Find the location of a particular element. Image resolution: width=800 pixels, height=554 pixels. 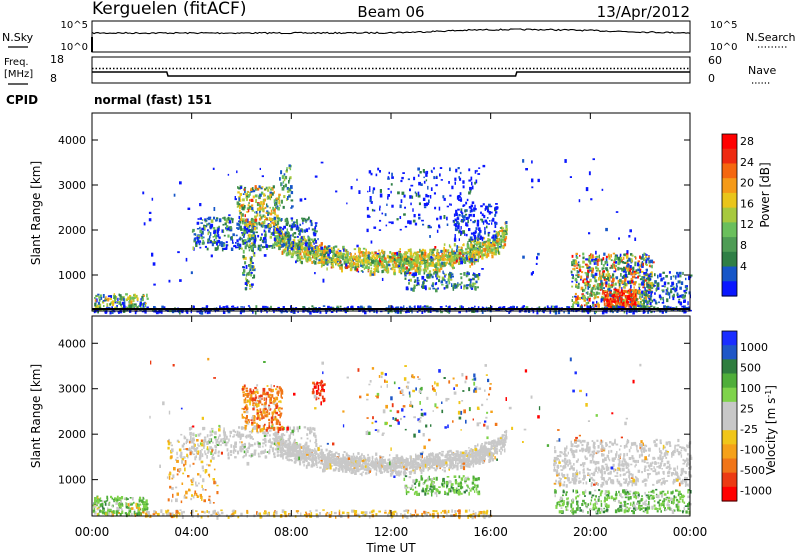

power-colorbar-frame is located at coordinates (729, 215).